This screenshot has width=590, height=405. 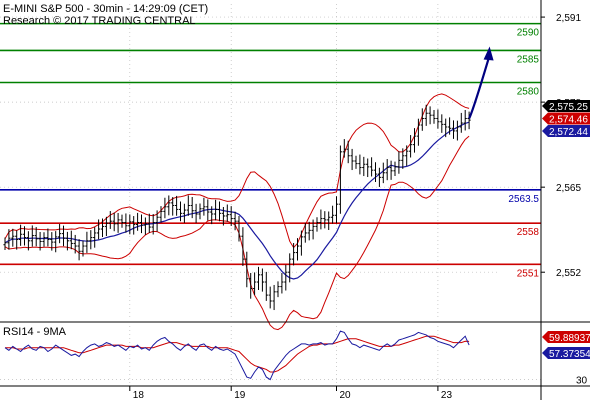 I want to click on price-tag-bollinger: 2,574.46, so click(x=568, y=120).